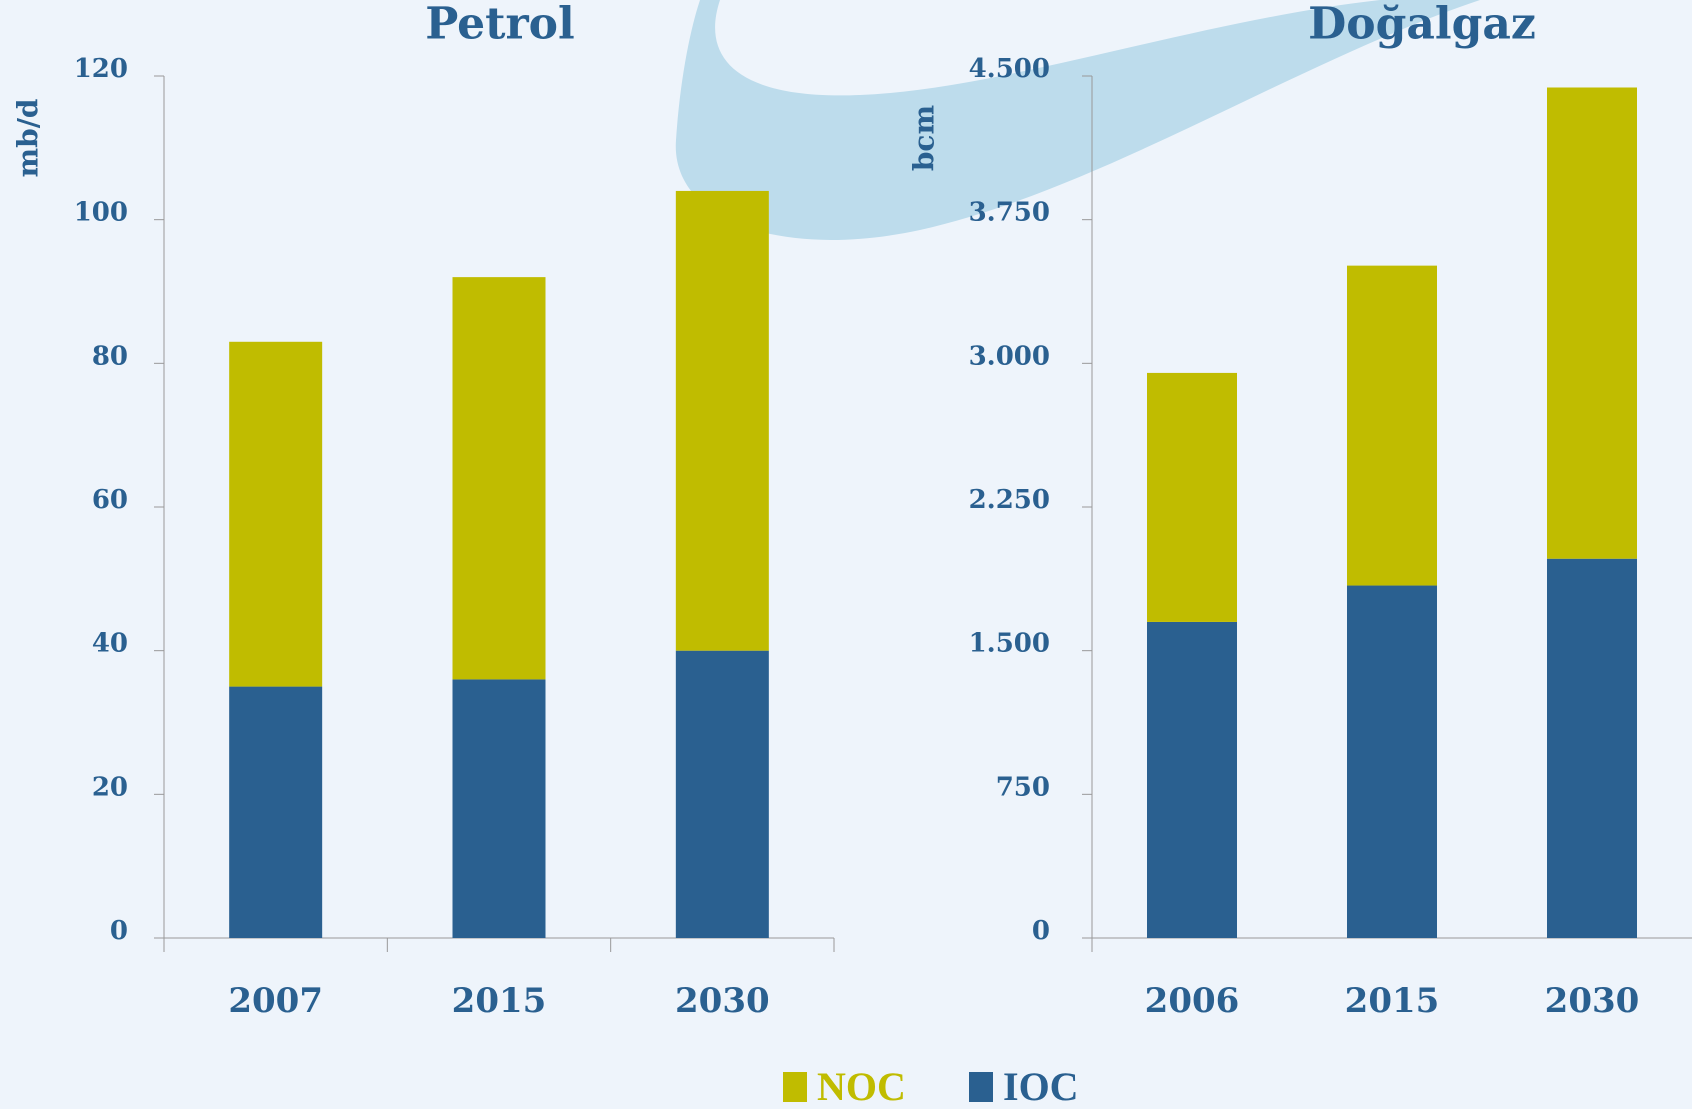 This screenshot has width=1692, height=1109. I want to click on y-tick-label: 80, so click(110, 356).